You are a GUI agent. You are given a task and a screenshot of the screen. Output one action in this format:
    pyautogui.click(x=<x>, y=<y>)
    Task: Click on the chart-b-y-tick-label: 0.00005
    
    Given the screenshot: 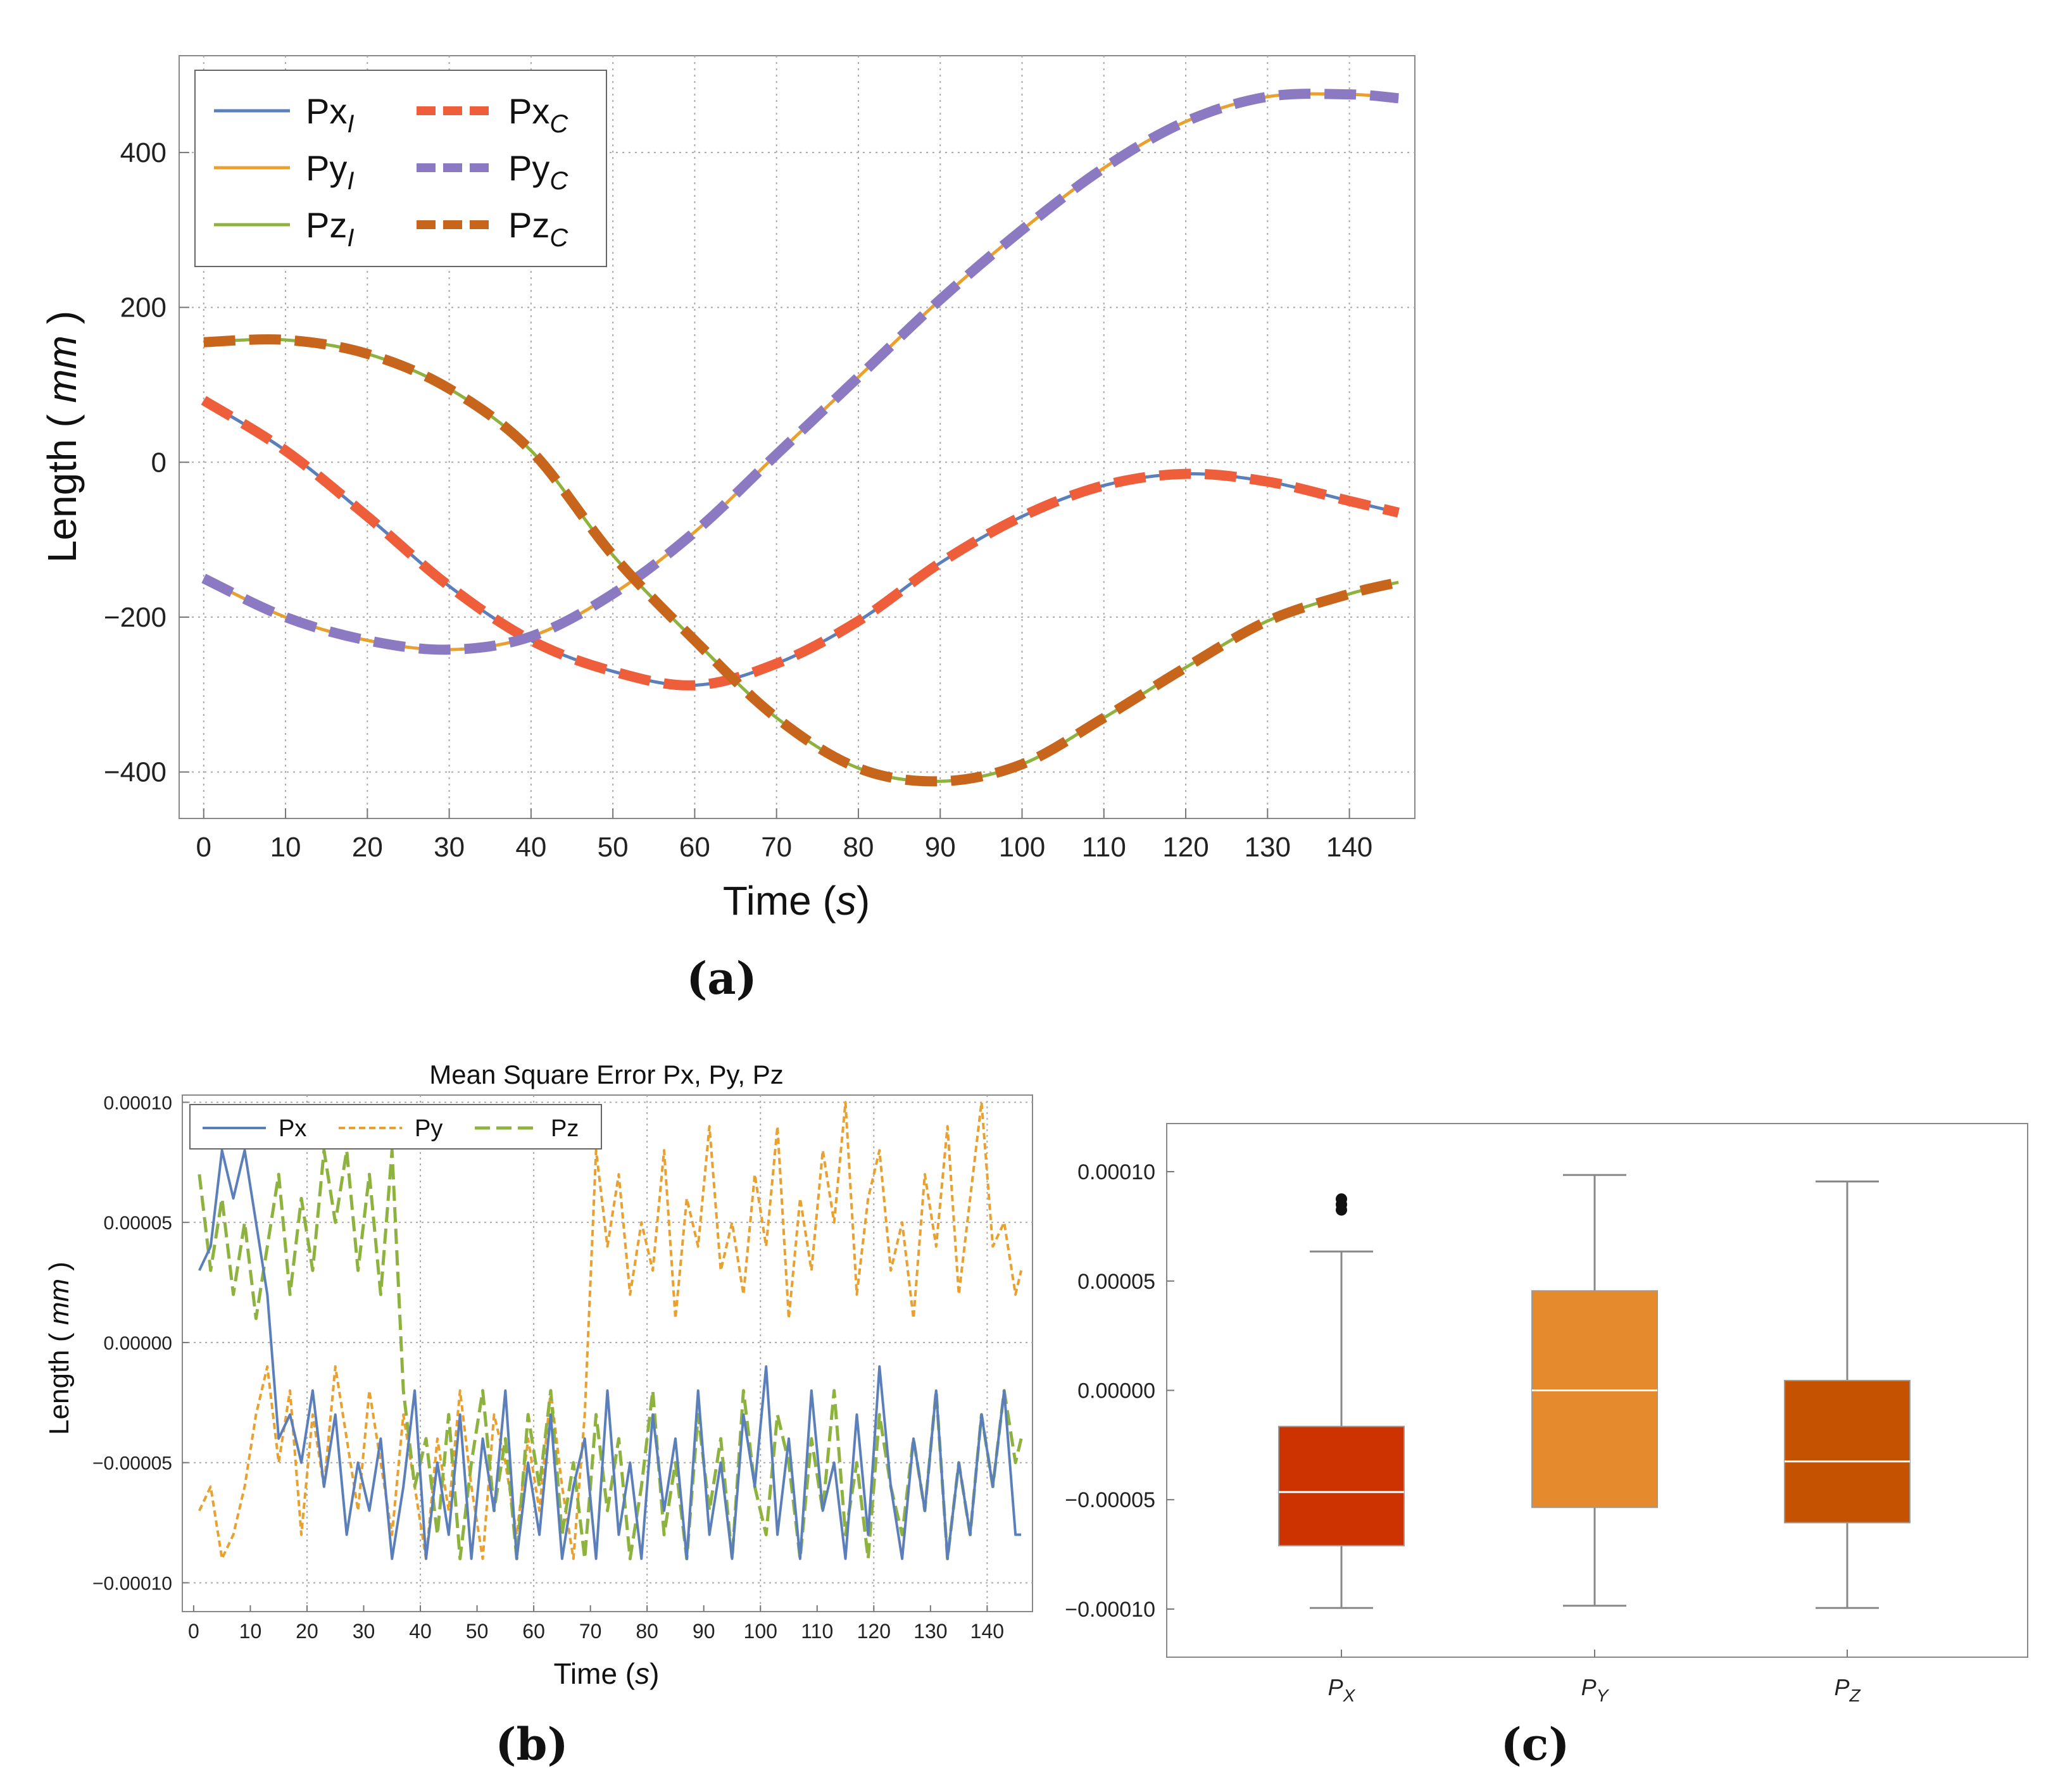 What is the action you would take?
    pyautogui.click(x=138, y=1224)
    